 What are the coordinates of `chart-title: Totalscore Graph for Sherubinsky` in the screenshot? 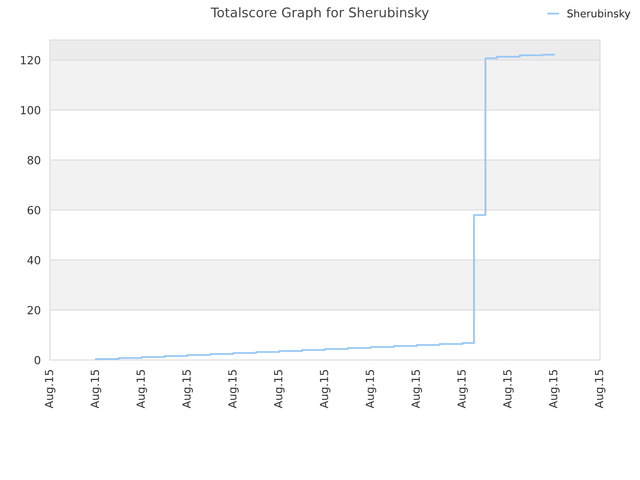 It's located at (319, 13).